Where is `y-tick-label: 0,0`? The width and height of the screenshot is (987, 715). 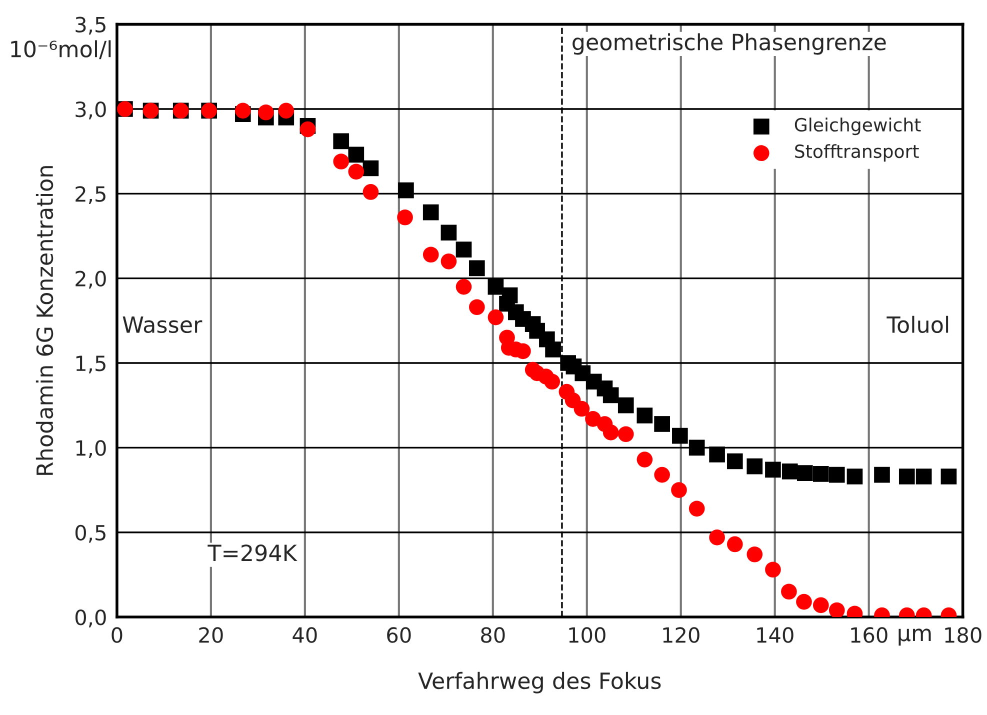
y-tick-label: 0,0 is located at coordinates (90, 619).